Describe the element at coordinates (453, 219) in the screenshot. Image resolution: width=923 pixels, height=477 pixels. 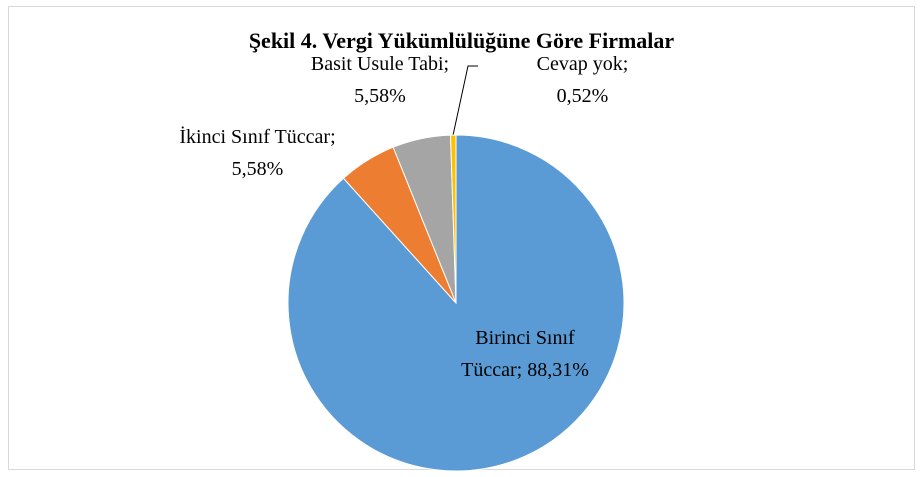
I see `pie-slice` at that location.